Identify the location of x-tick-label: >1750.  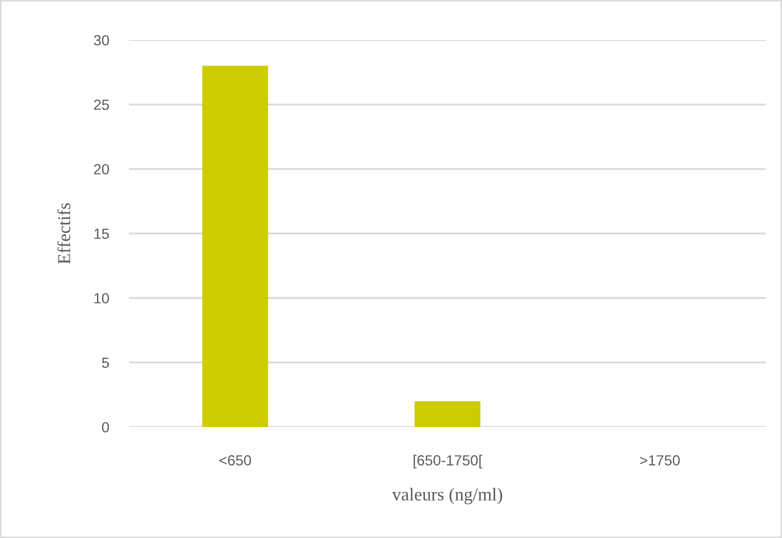
(660, 460).